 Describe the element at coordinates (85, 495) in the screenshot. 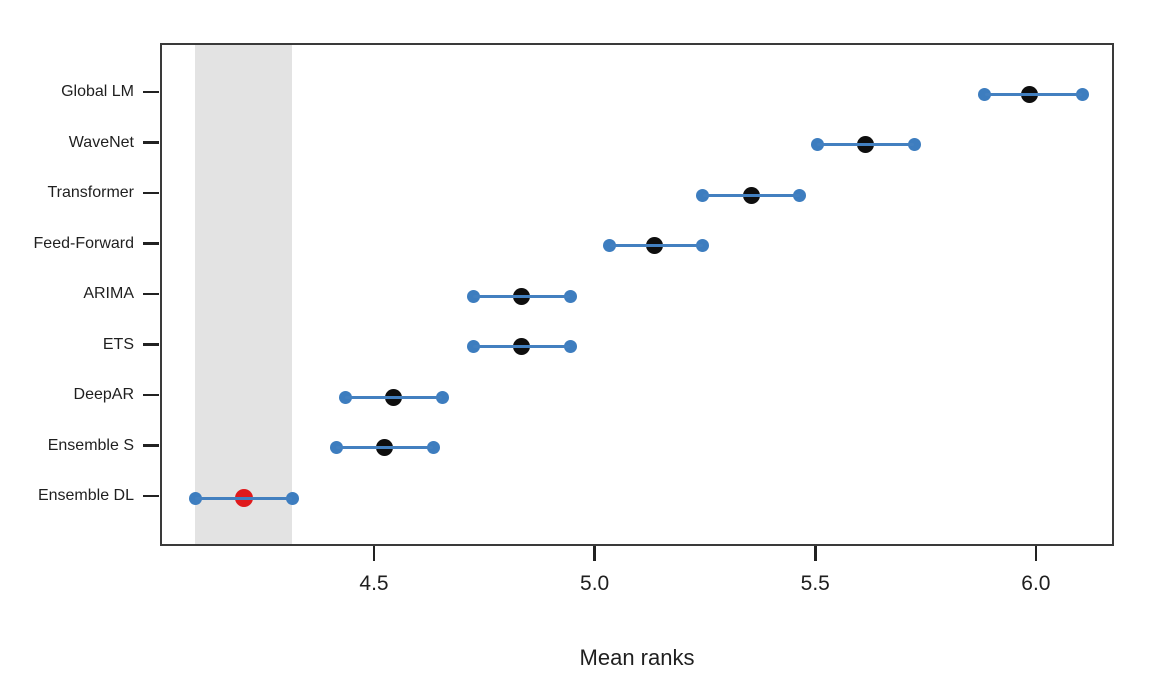

I see `y-axis-label: Ensemble DL` at that location.